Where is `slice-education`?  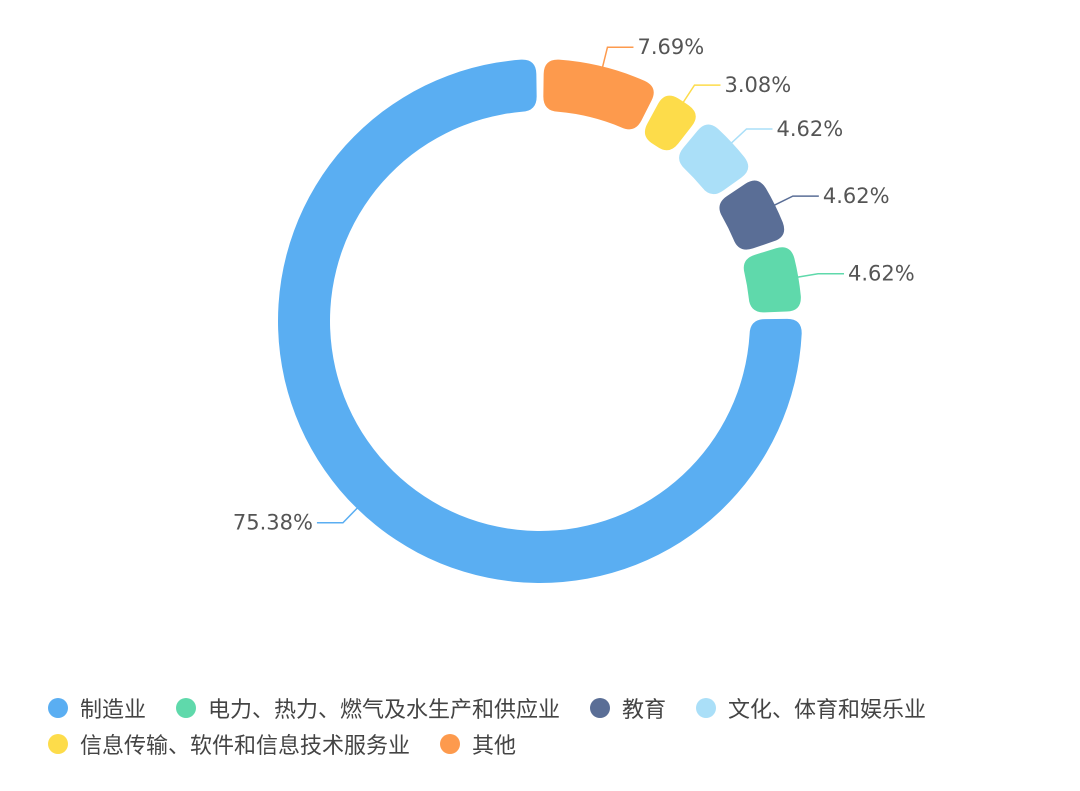
slice-education is located at coordinates (752, 215).